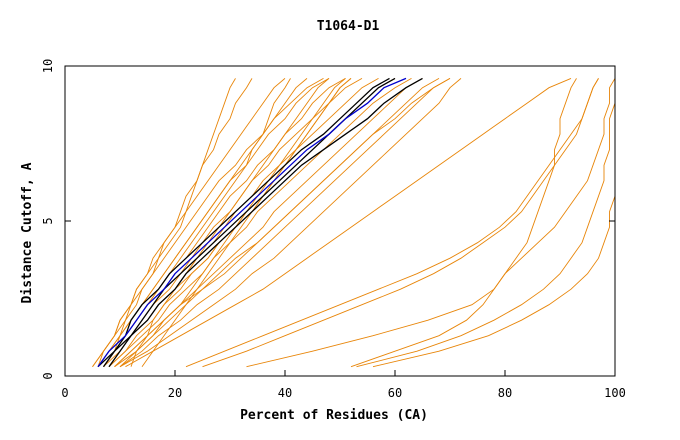 This screenshot has width=680, height=440. Describe the element at coordinates (334, 415) in the screenshot. I see `x-axis-label: Percent of Residues (CA)` at that location.